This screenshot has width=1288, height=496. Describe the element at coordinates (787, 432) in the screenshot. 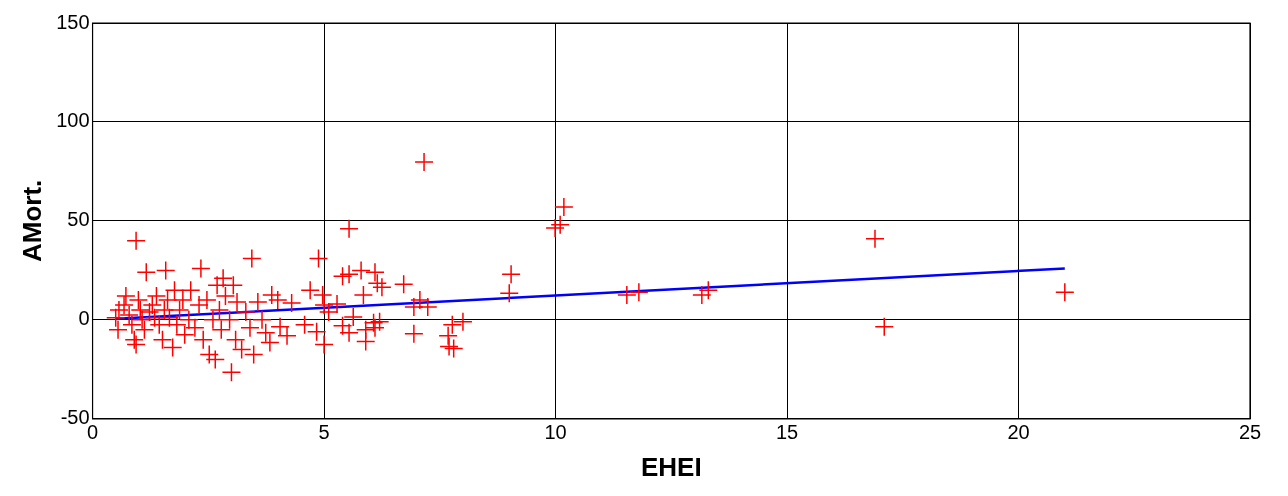

I see `x-tick-label: 15` at that location.